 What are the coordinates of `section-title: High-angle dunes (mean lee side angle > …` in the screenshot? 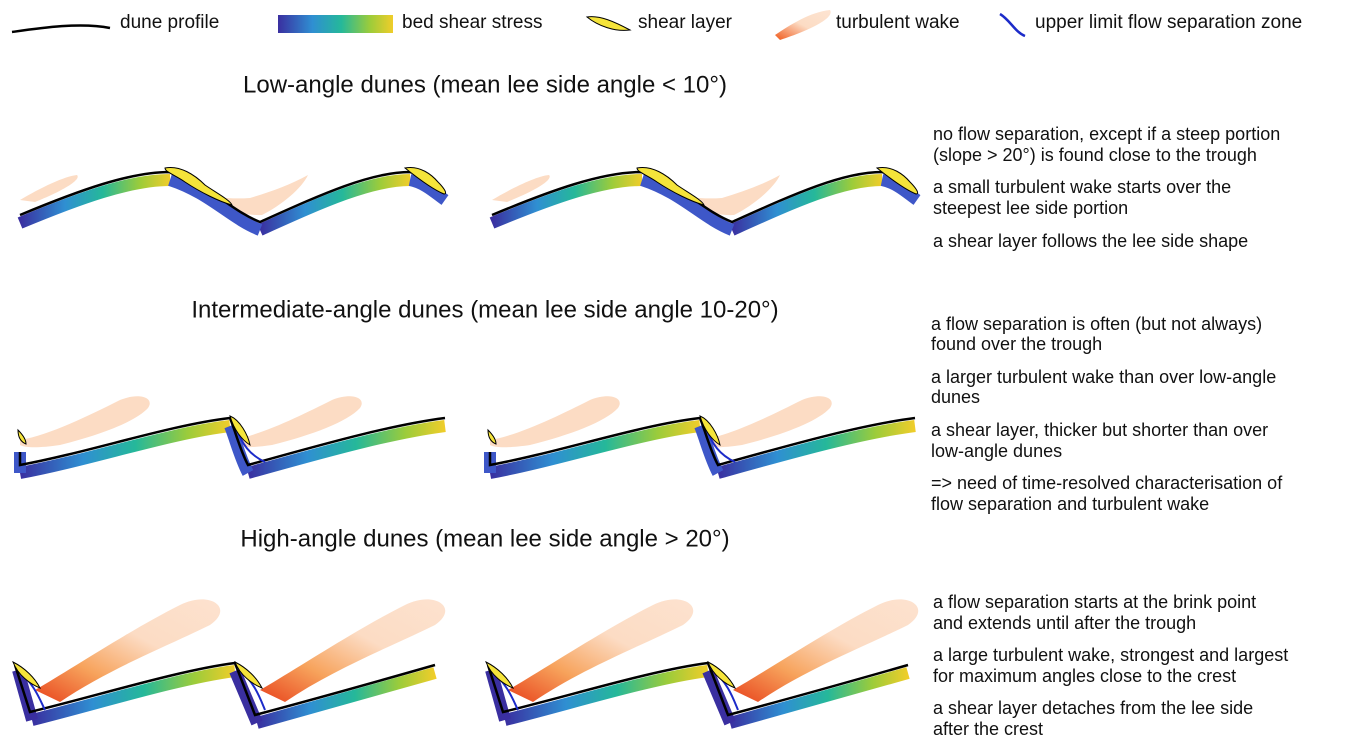 It's located at (484, 538).